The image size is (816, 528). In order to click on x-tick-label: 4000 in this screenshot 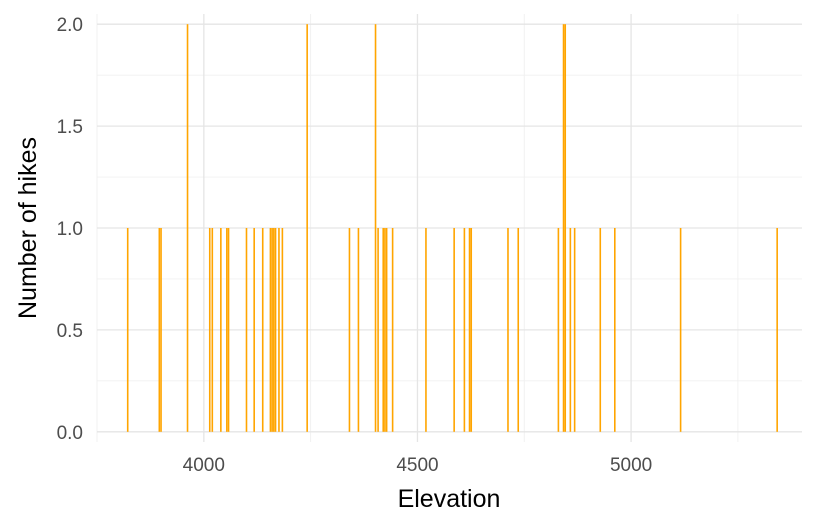, I will do `click(204, 465)`.